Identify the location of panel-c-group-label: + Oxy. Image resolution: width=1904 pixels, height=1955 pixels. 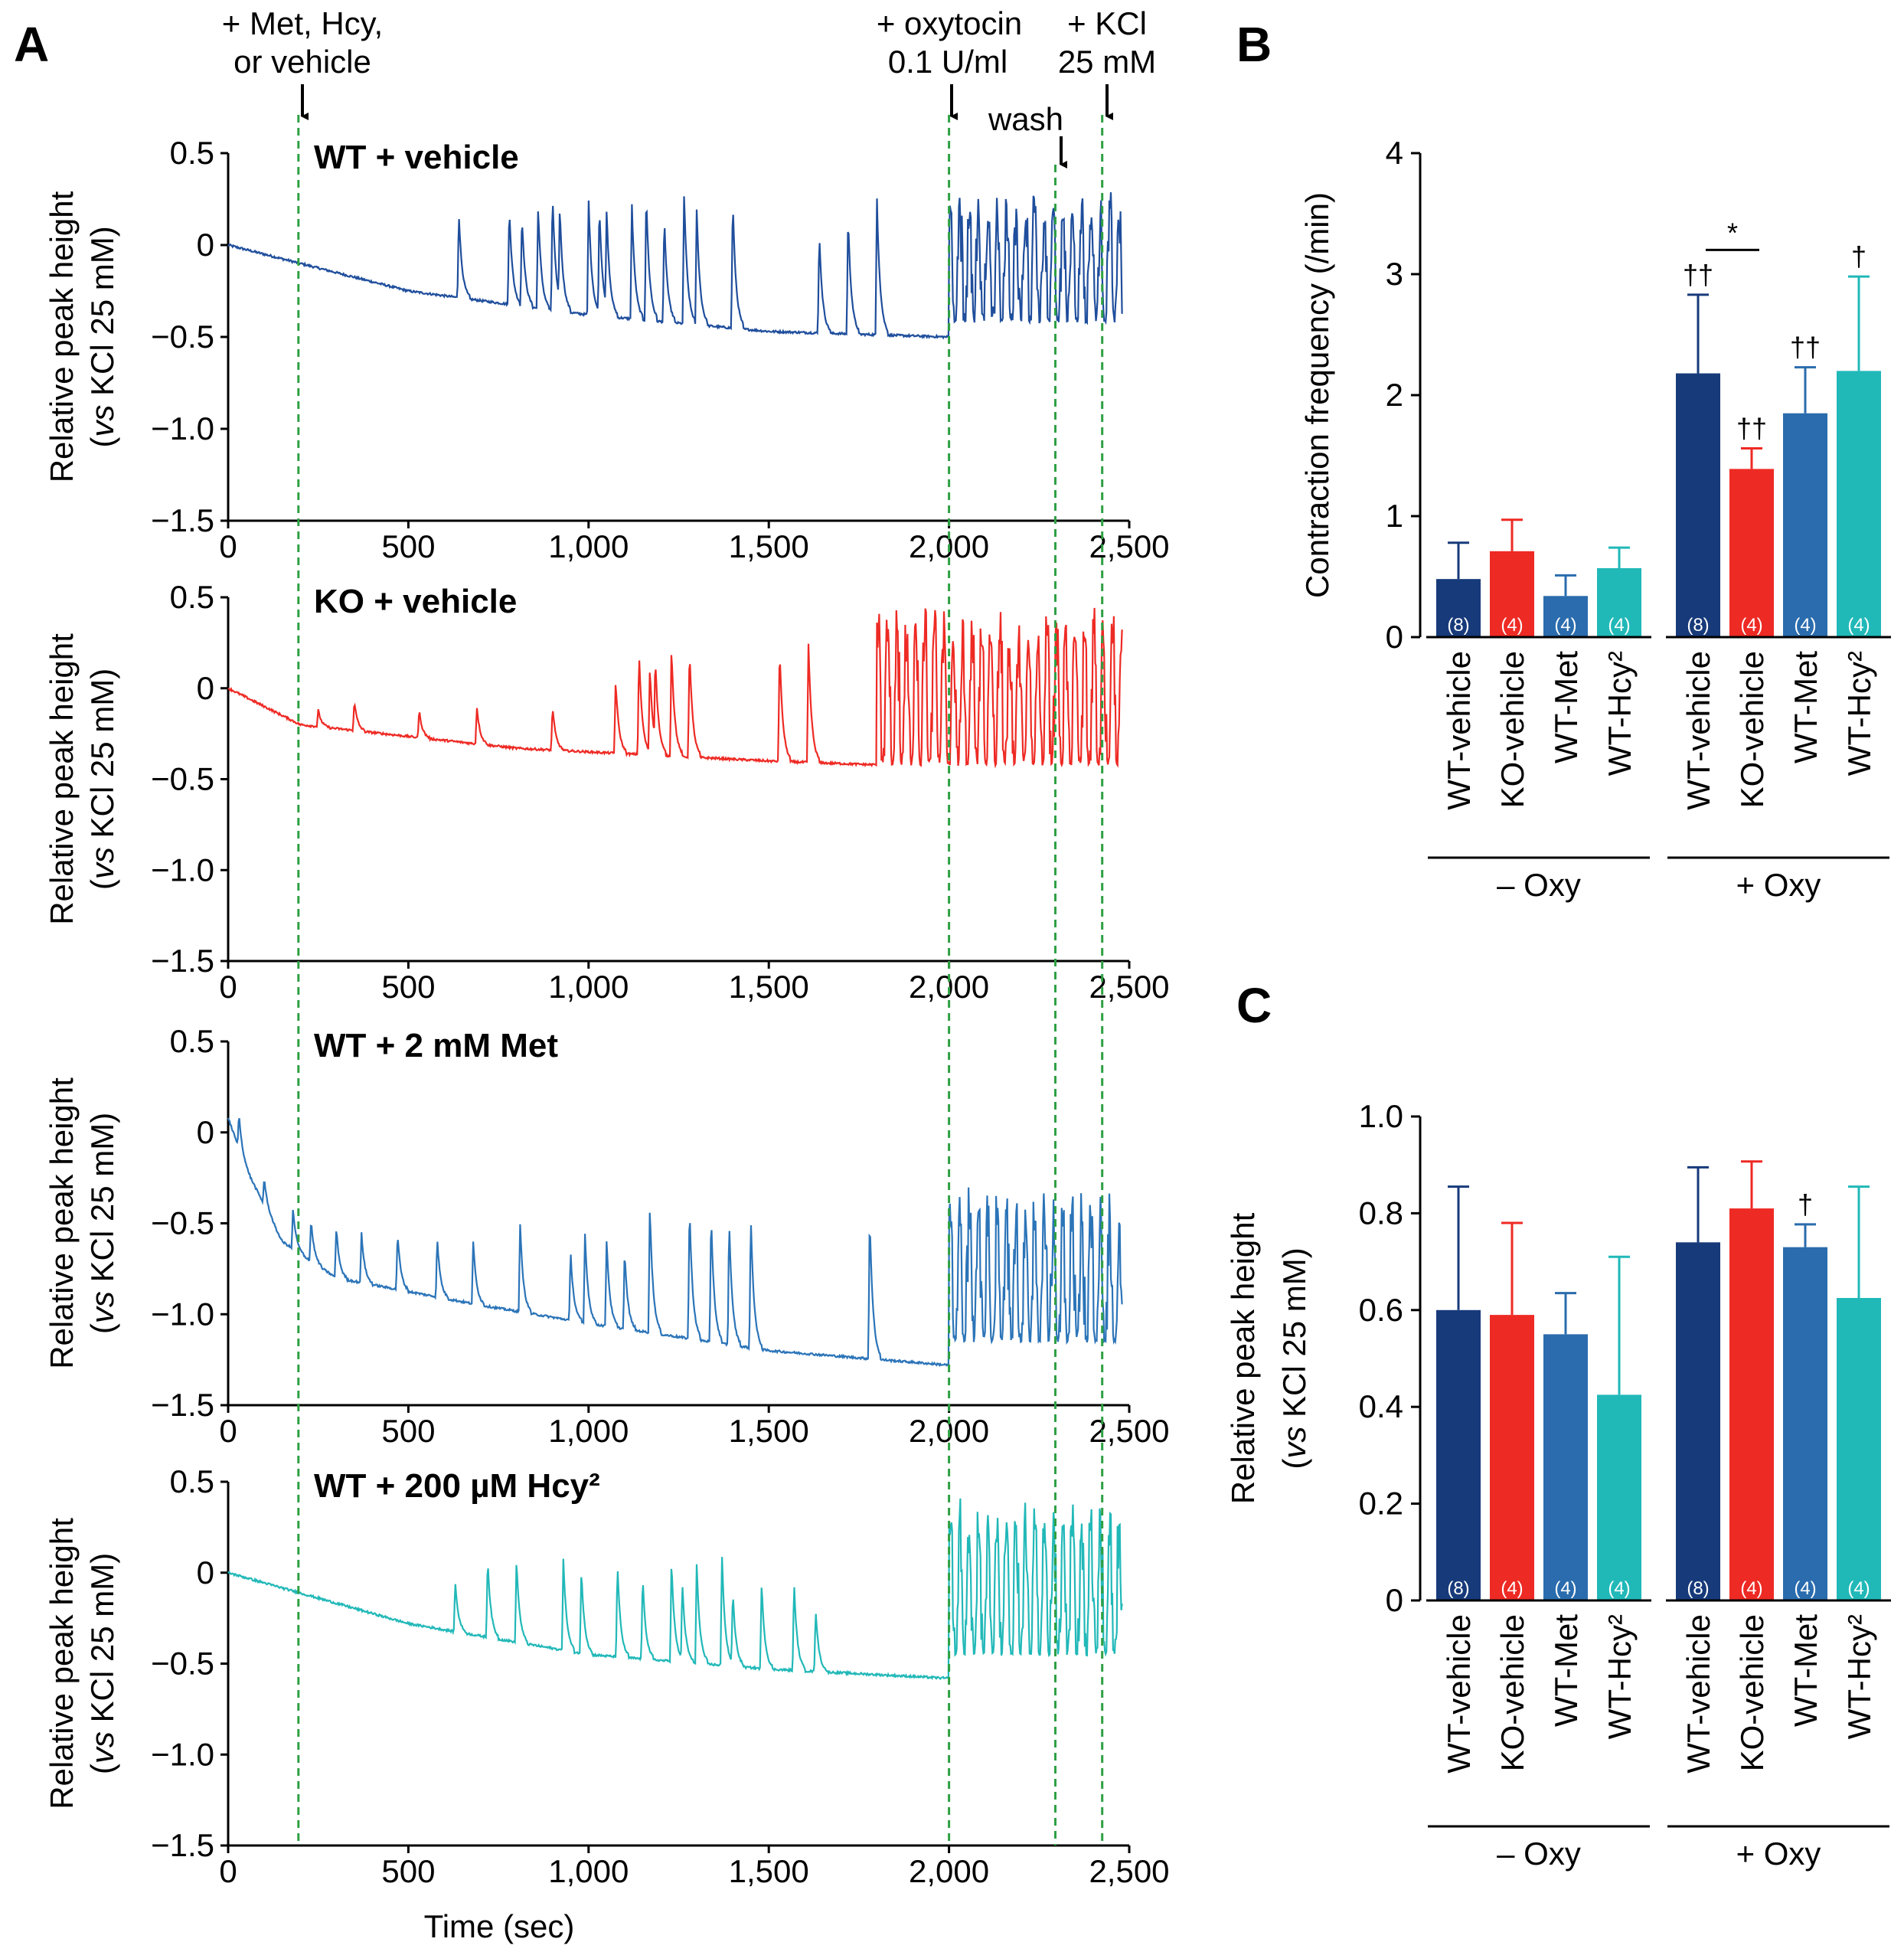
(1779, 1854).